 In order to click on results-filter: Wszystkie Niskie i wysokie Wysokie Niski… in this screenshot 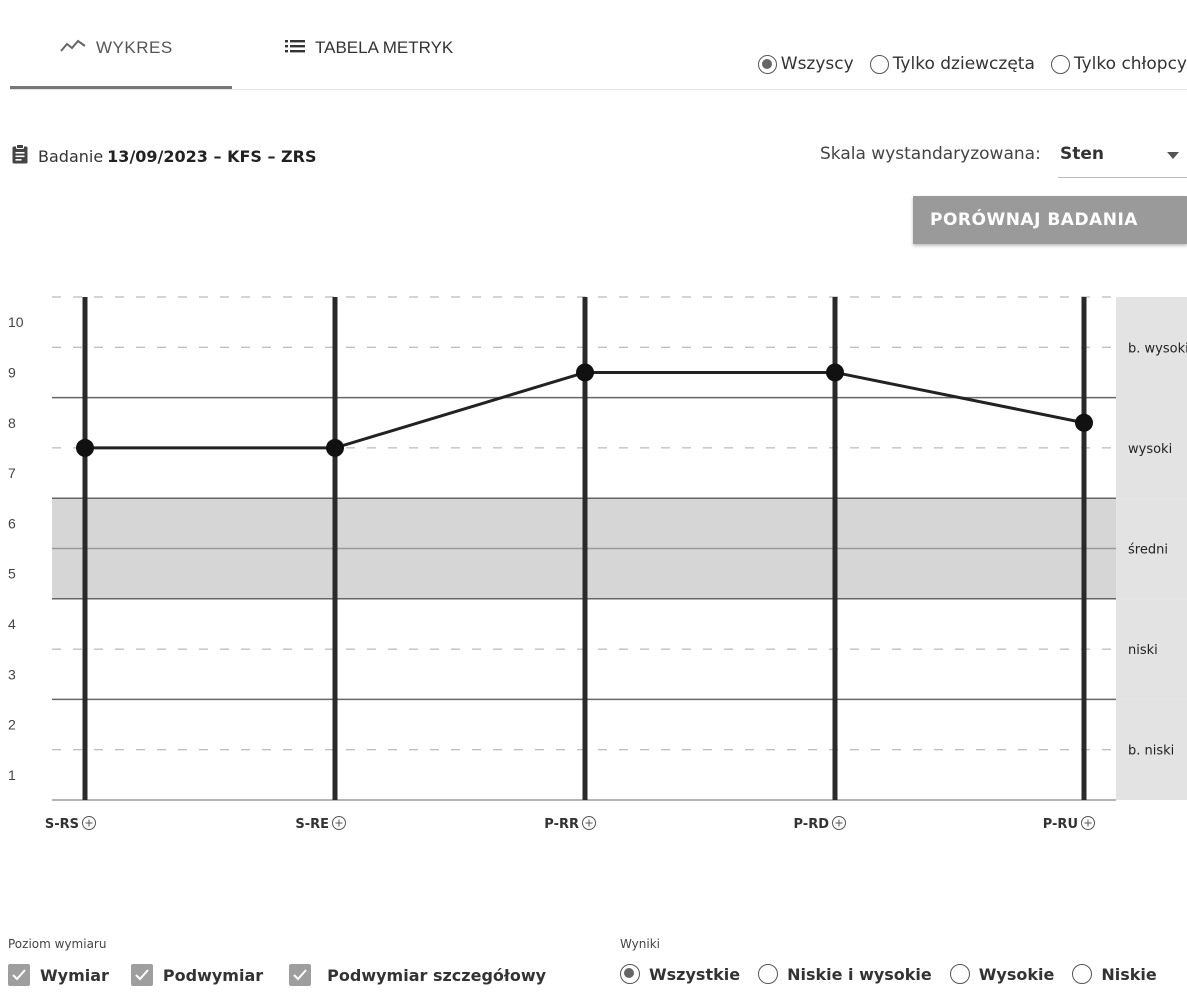, I will do `click(897, 974)`.